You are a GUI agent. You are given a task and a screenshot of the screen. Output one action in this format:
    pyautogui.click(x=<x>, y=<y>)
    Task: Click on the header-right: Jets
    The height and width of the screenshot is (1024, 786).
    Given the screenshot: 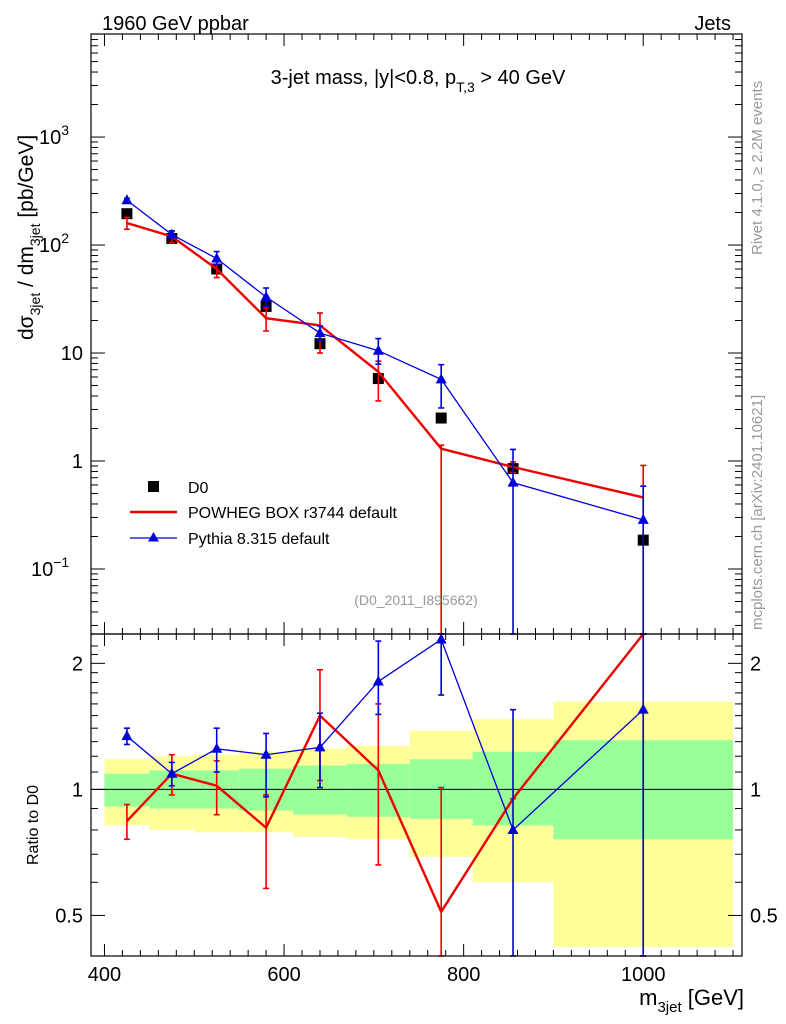 What is the action you would take?
    pyautogui.click(x=712, y=24)
    